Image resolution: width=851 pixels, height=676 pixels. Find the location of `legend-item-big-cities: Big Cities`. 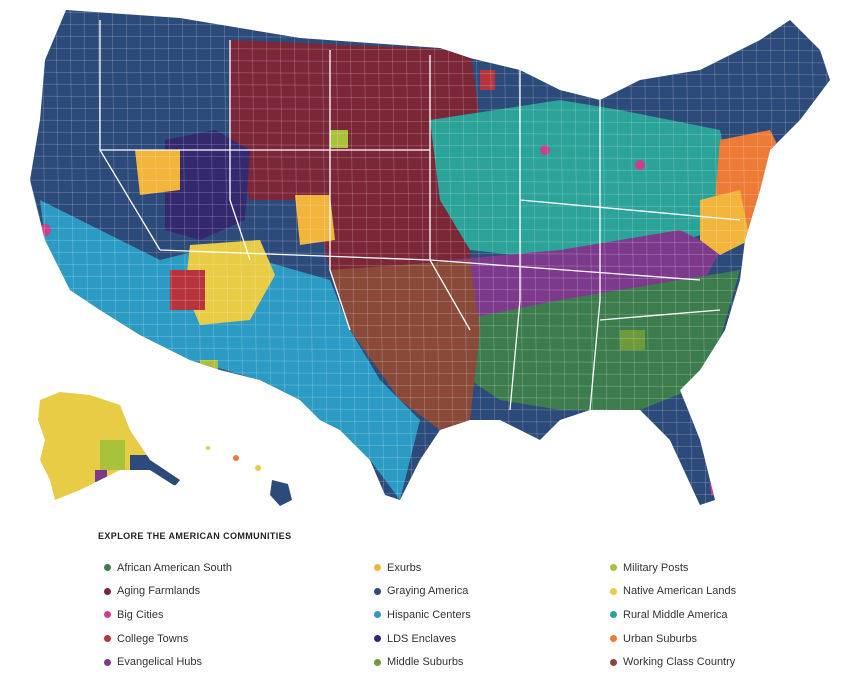

legend-item-big-cities: Big Cities is located at coordinates (224, 615).